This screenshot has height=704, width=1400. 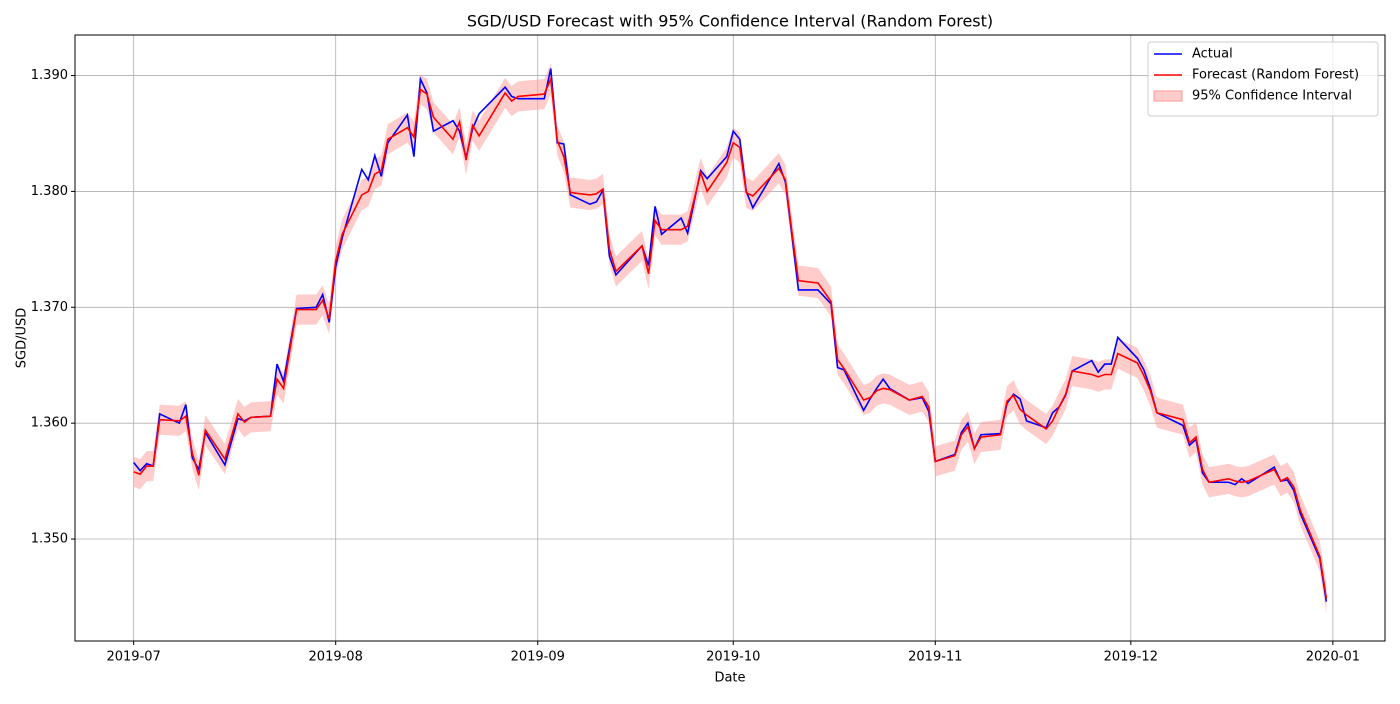 I want to click on x-tick-label: 2019-10, so click(x=733, y=657).